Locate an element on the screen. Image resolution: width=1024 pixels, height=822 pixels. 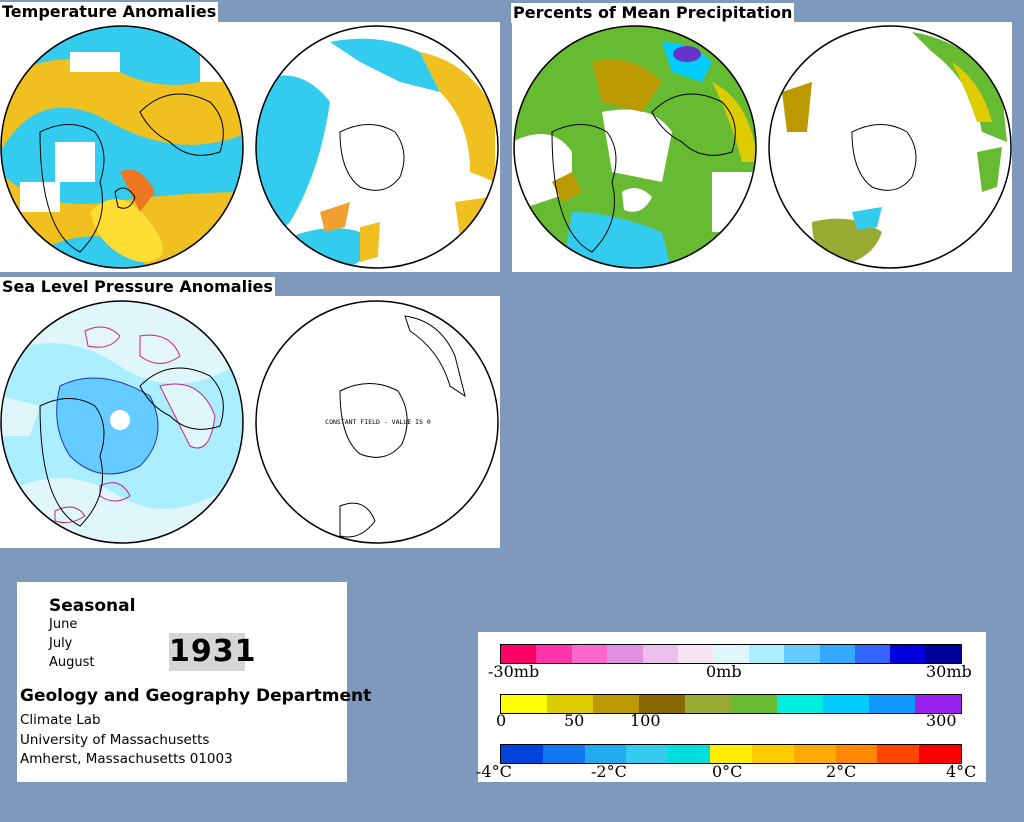
precip-label-0: 0 is located at coordinates (501, 720).